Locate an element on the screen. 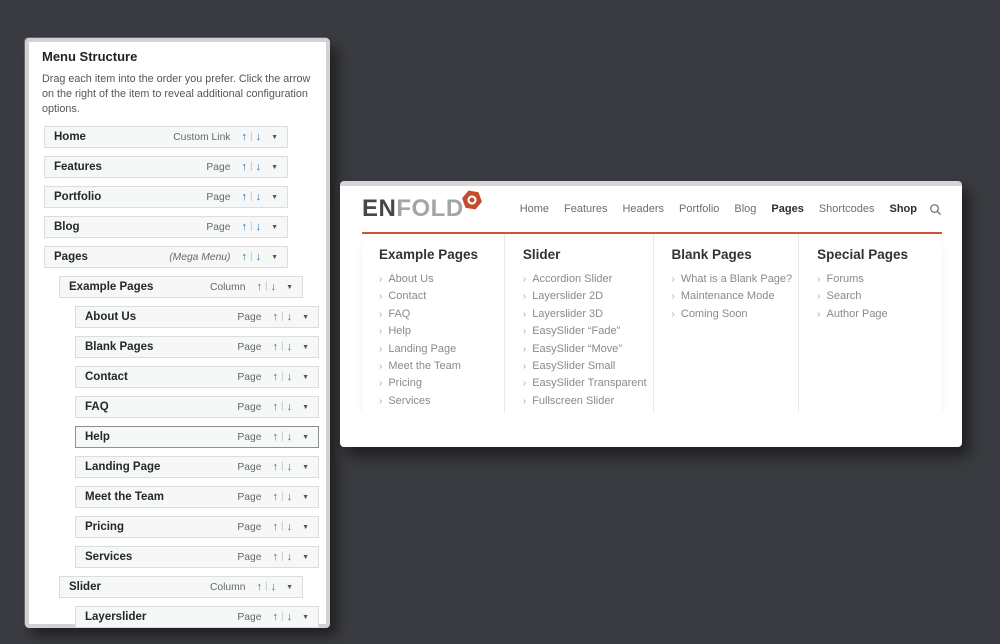 Image resolution: width=1000 pixels, height=644 pixels. mega-menu-link: › Landing Page is located at coordinates (438, 349).